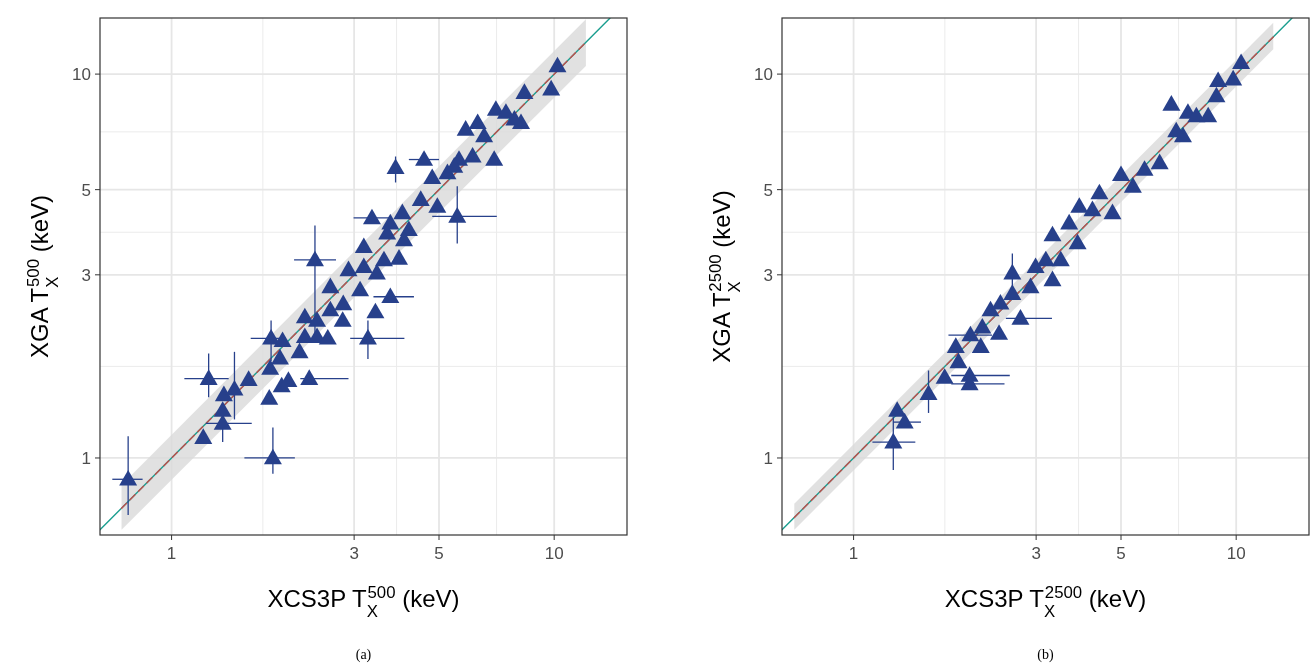 This screenshot has width=1314, height=670. What do you see at coordinates (363, 601) in the screenshot?
I see `x-axis-title: XCS3P T$_{X}$$^{500}$ (keV)` at bounding box center [363, 601].